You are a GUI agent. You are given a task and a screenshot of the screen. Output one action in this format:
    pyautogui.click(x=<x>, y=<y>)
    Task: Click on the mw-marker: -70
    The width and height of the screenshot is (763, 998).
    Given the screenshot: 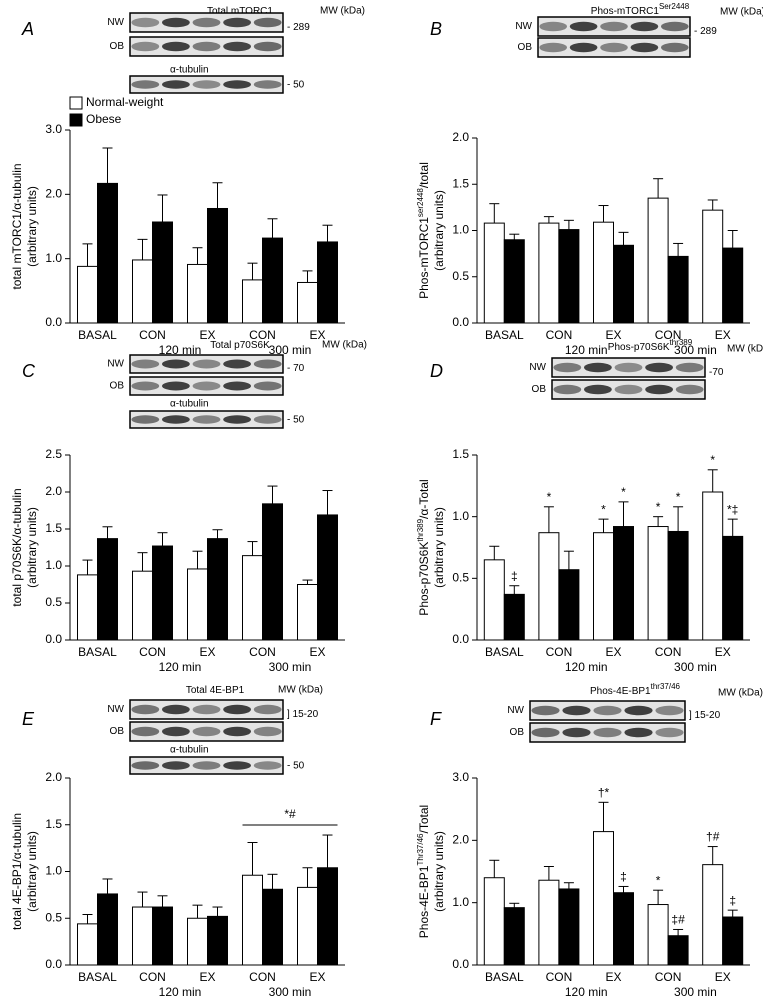 What is the action you would take?
    pyautogui.click(x=716, y=372)
    